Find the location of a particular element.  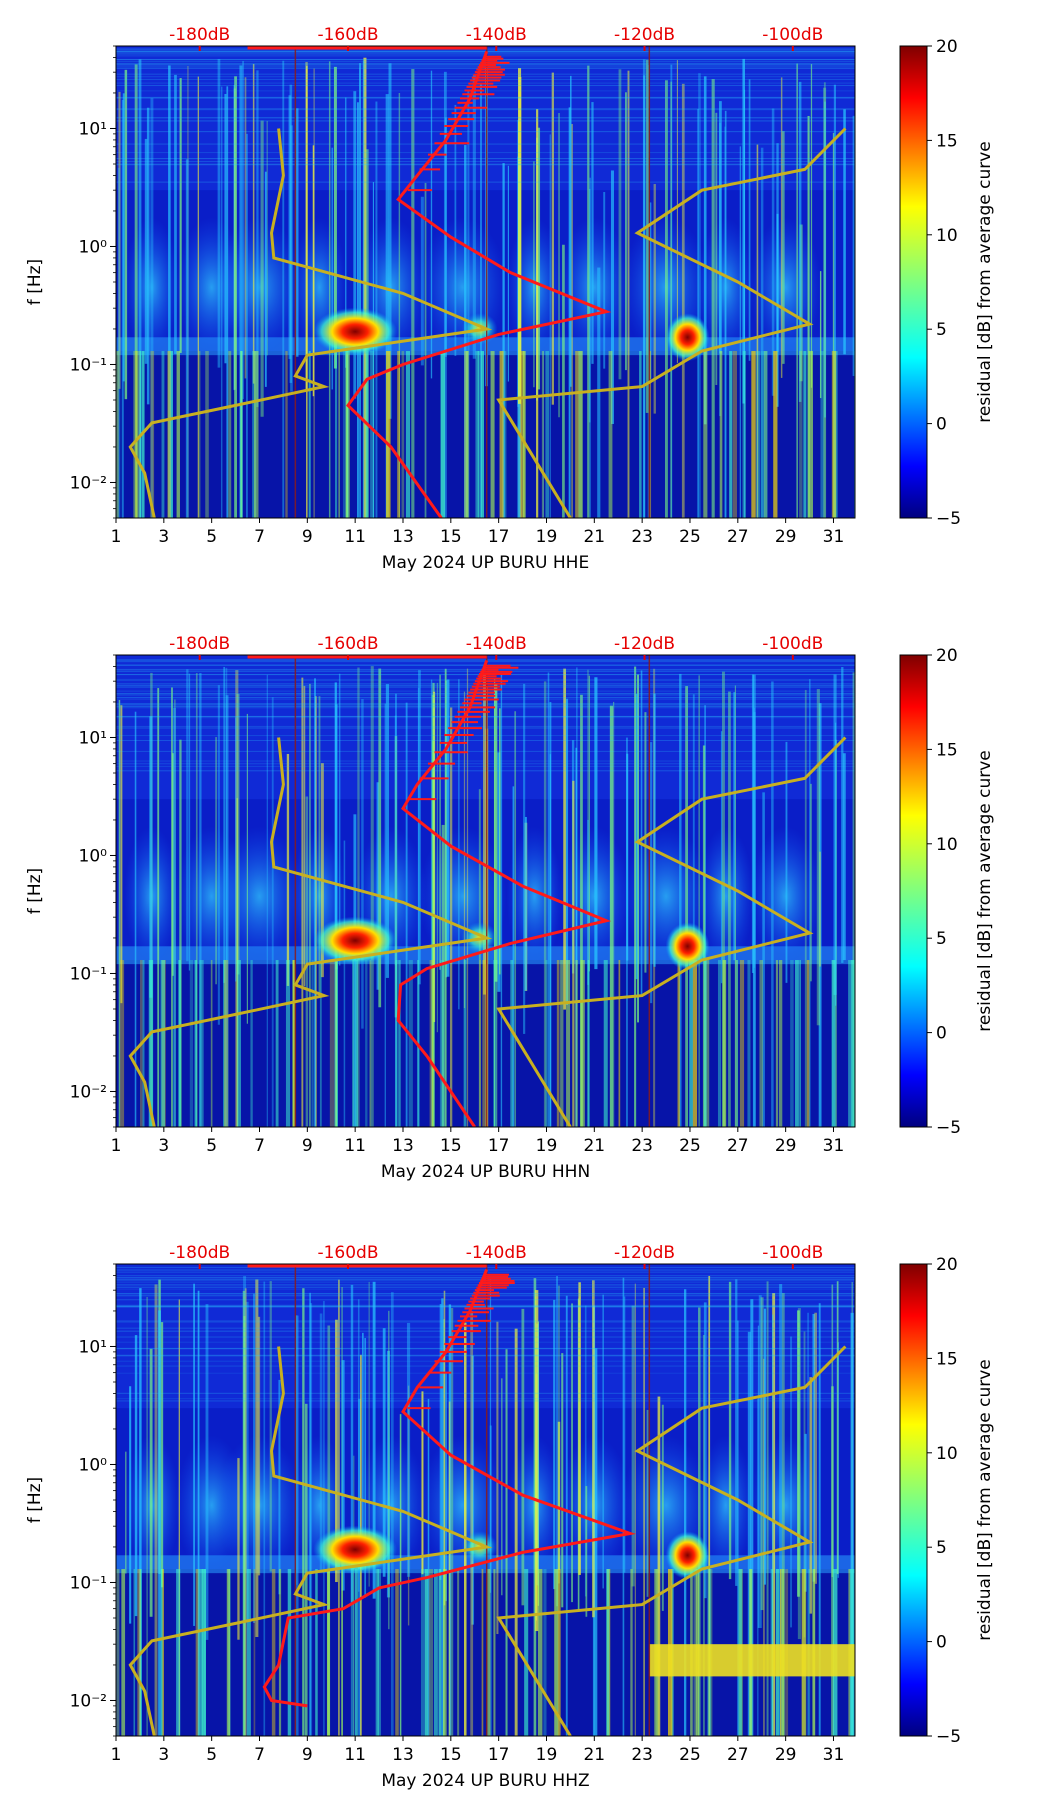

x-tick-label: 7 is located at coordinates (259, 537).